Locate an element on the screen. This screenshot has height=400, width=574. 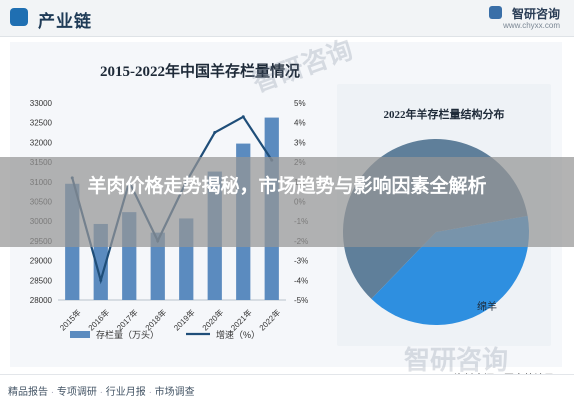
y-left-tick-label: 32500 is located at coordinates (41, 123).